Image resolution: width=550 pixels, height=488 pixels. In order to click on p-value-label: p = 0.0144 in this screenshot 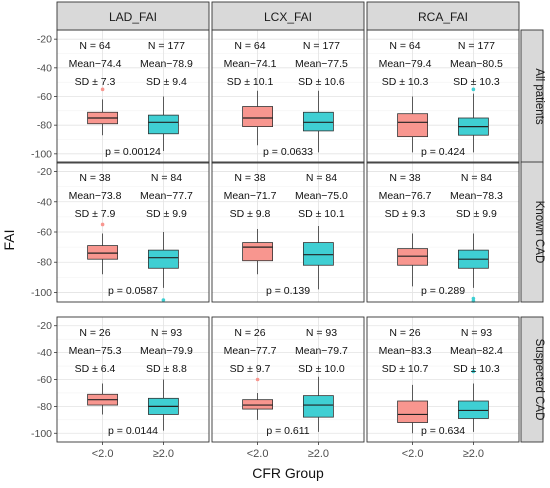, I will do `click(133, 431)`.